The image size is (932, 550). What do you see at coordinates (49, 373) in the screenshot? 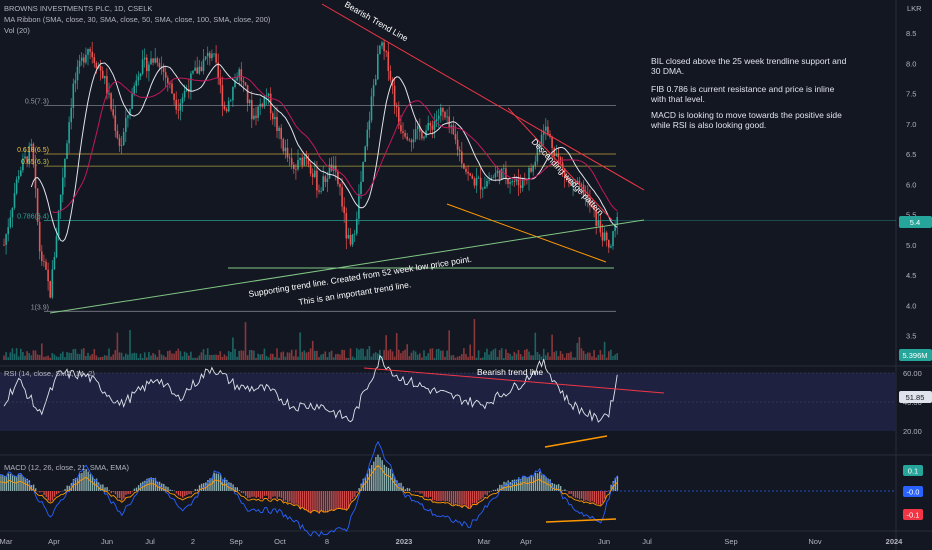
I see `rsi-legend: RSI (14, close, SMA, 14, 2)` at bounding box center [49, 373].